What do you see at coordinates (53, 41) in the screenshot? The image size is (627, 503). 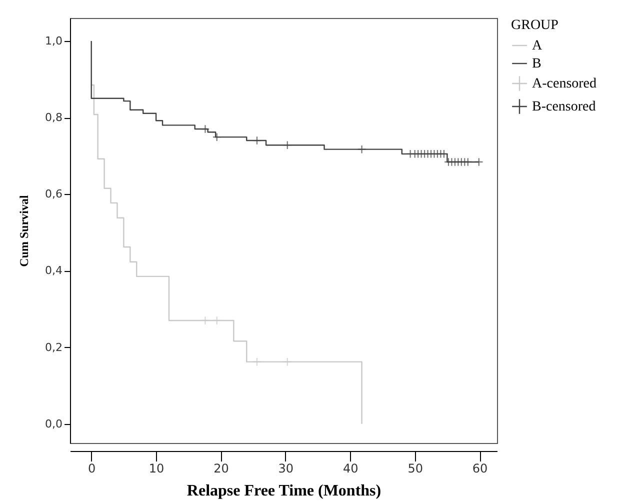 I see `y-tick-label: 1,0` at bounding box center [53, 41].